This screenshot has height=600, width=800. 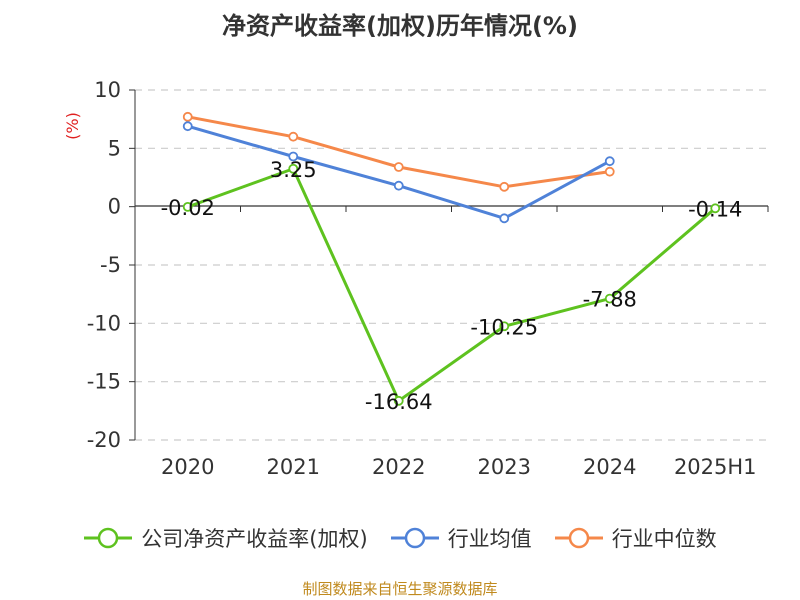 I want to click on data-label: -0.02, so click(x=188, y=208).